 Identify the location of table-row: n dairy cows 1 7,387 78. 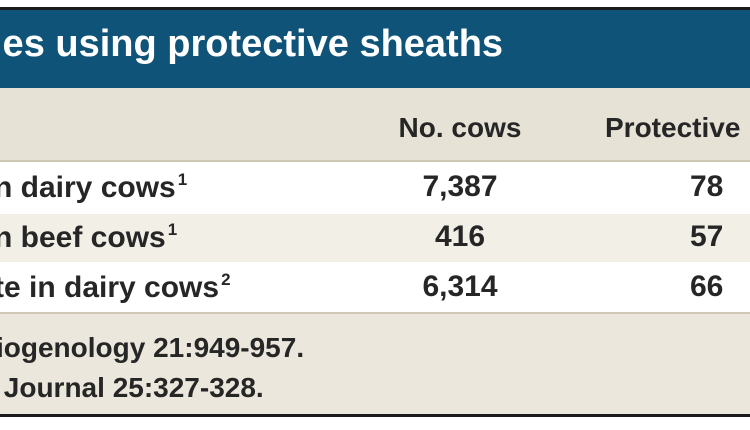
(375, 188).